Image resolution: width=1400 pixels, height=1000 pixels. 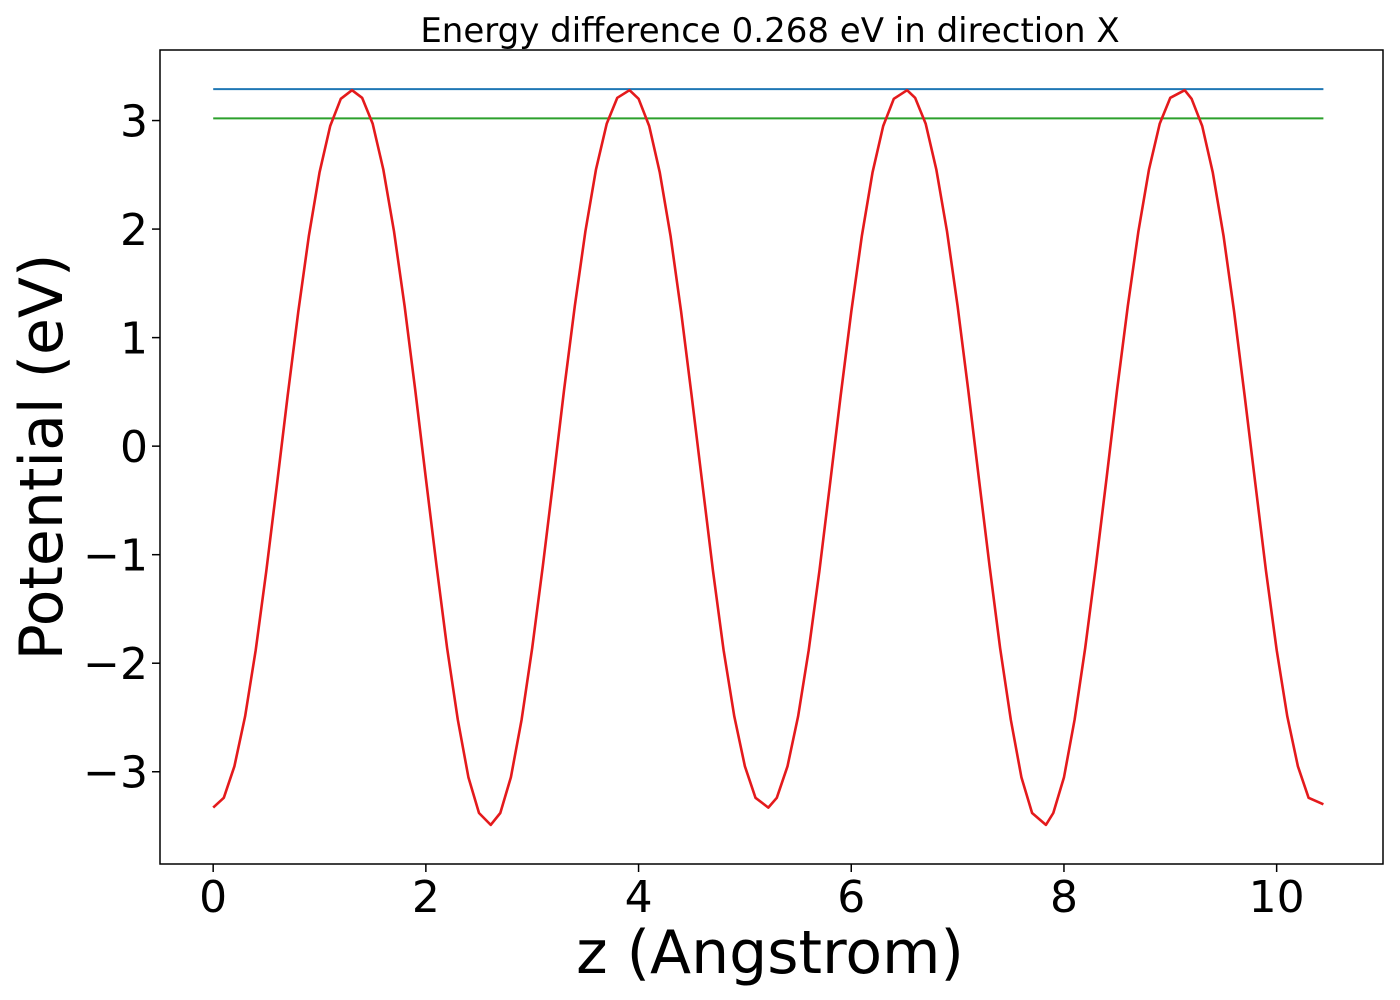 I want to click on x-tick-label: 0, so click(x=213, y=897).